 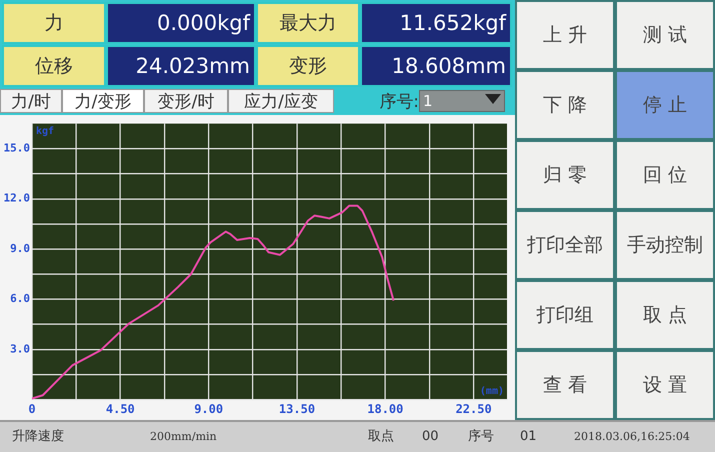 I want to click on text: 18.608mm, so click(x=436, y=66).